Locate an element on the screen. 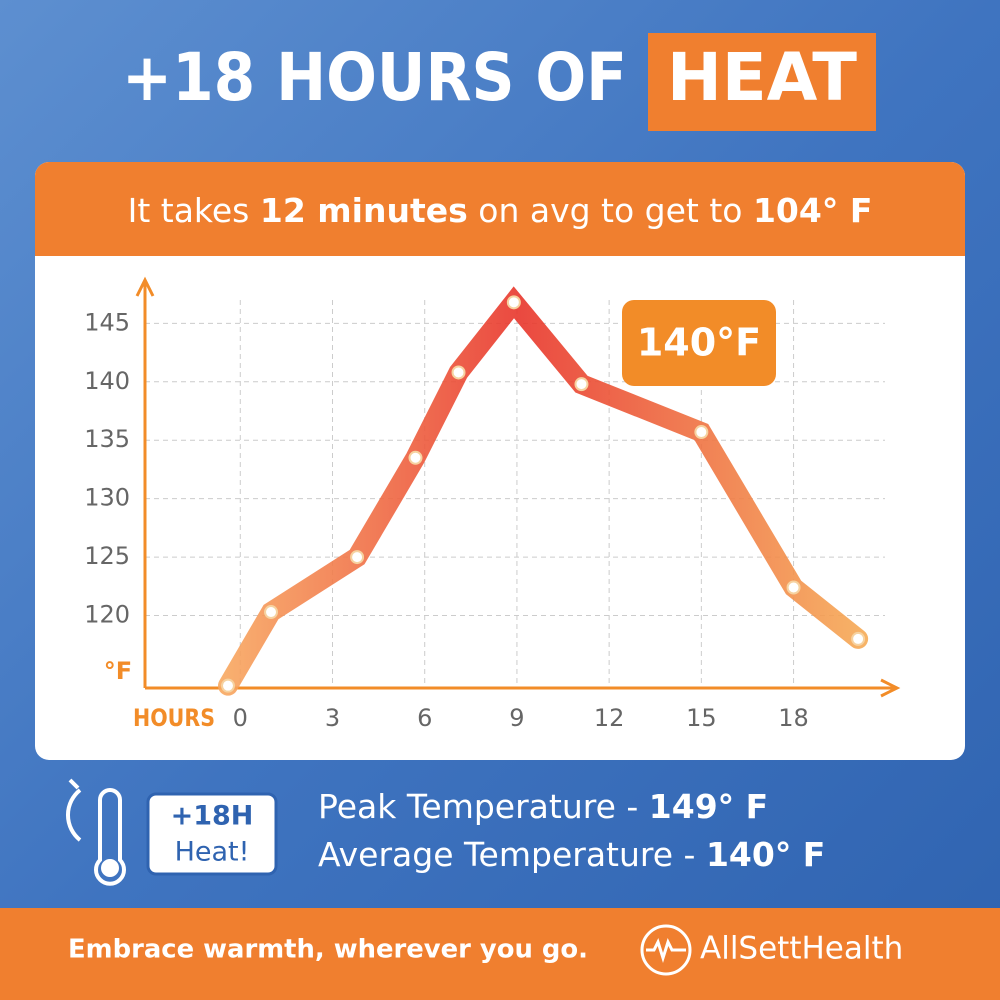 The width and height of the screenshot is (1000, 1000). stat-label: Peak Temperature - is located at coordinates (483, 806).